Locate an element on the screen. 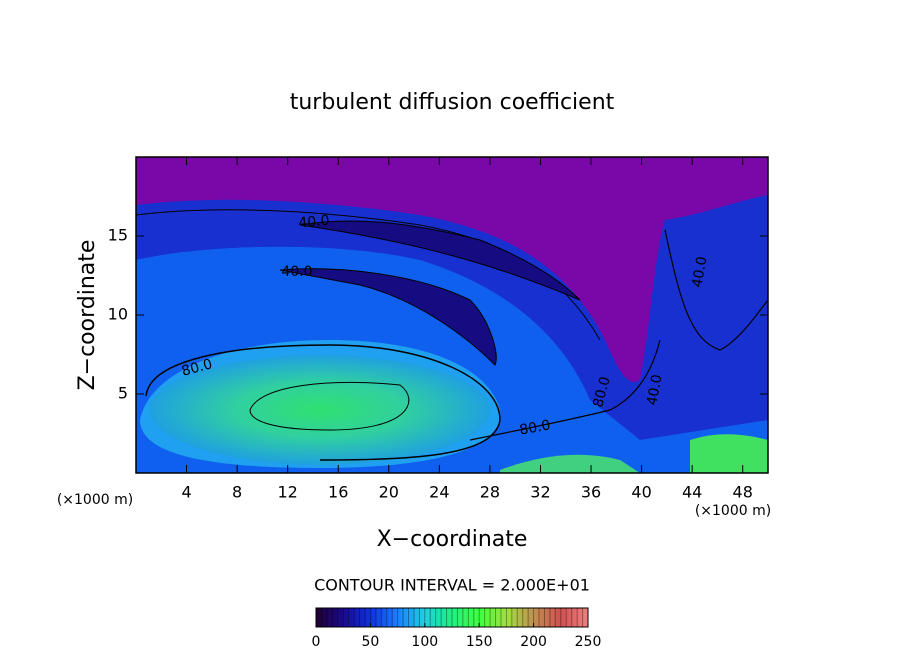 Image resolution: width=904 pixels, height=658 pixels. colorbar-tick-label: 250 is located at coordinates (588, 642).